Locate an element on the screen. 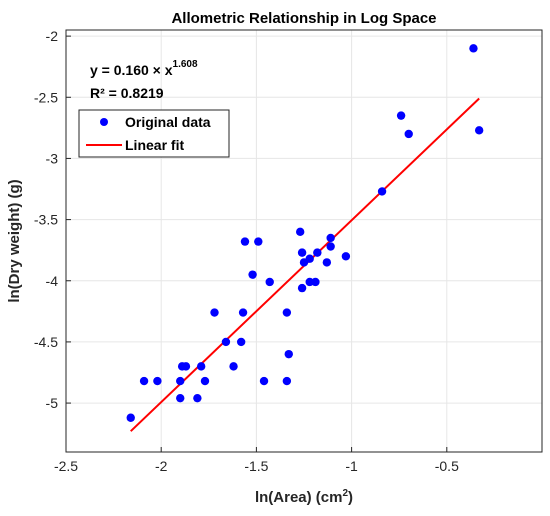 This screenshot has width=550, height=516. equation-text: y = 0.160 × x1.608 is located at coordinates (144, 68).